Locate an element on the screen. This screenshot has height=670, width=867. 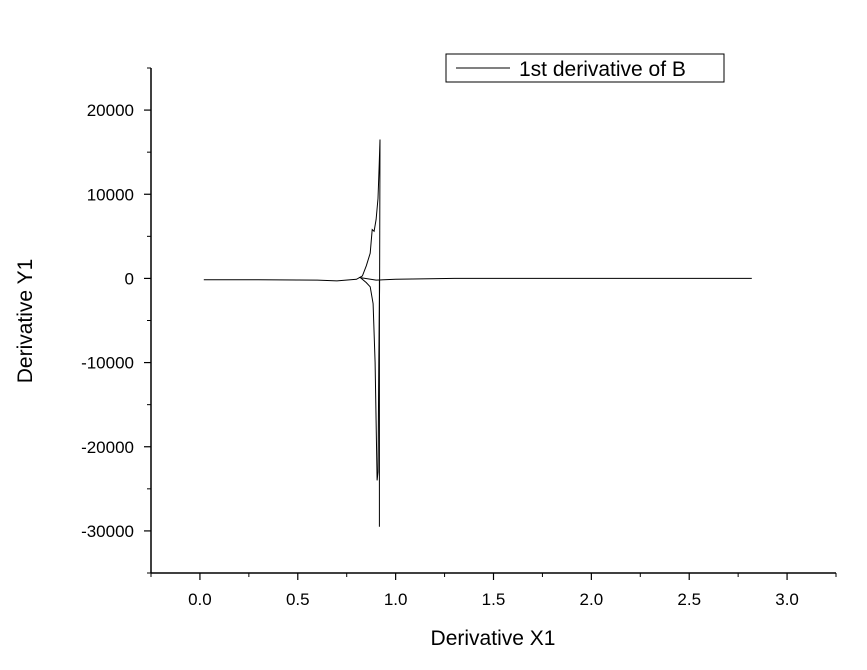
legend: 1st derivative of B is located at coordinates (585, 68).